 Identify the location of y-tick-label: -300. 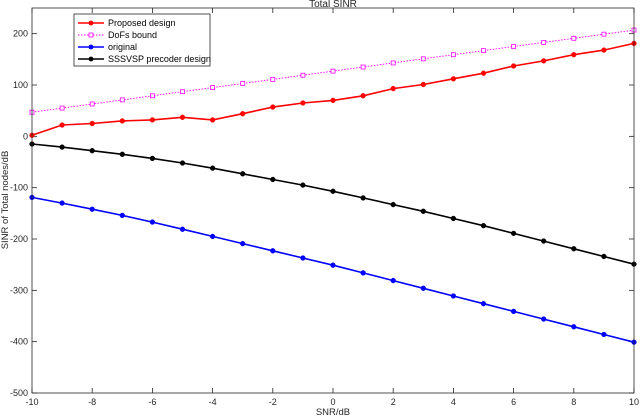
(19, 290).